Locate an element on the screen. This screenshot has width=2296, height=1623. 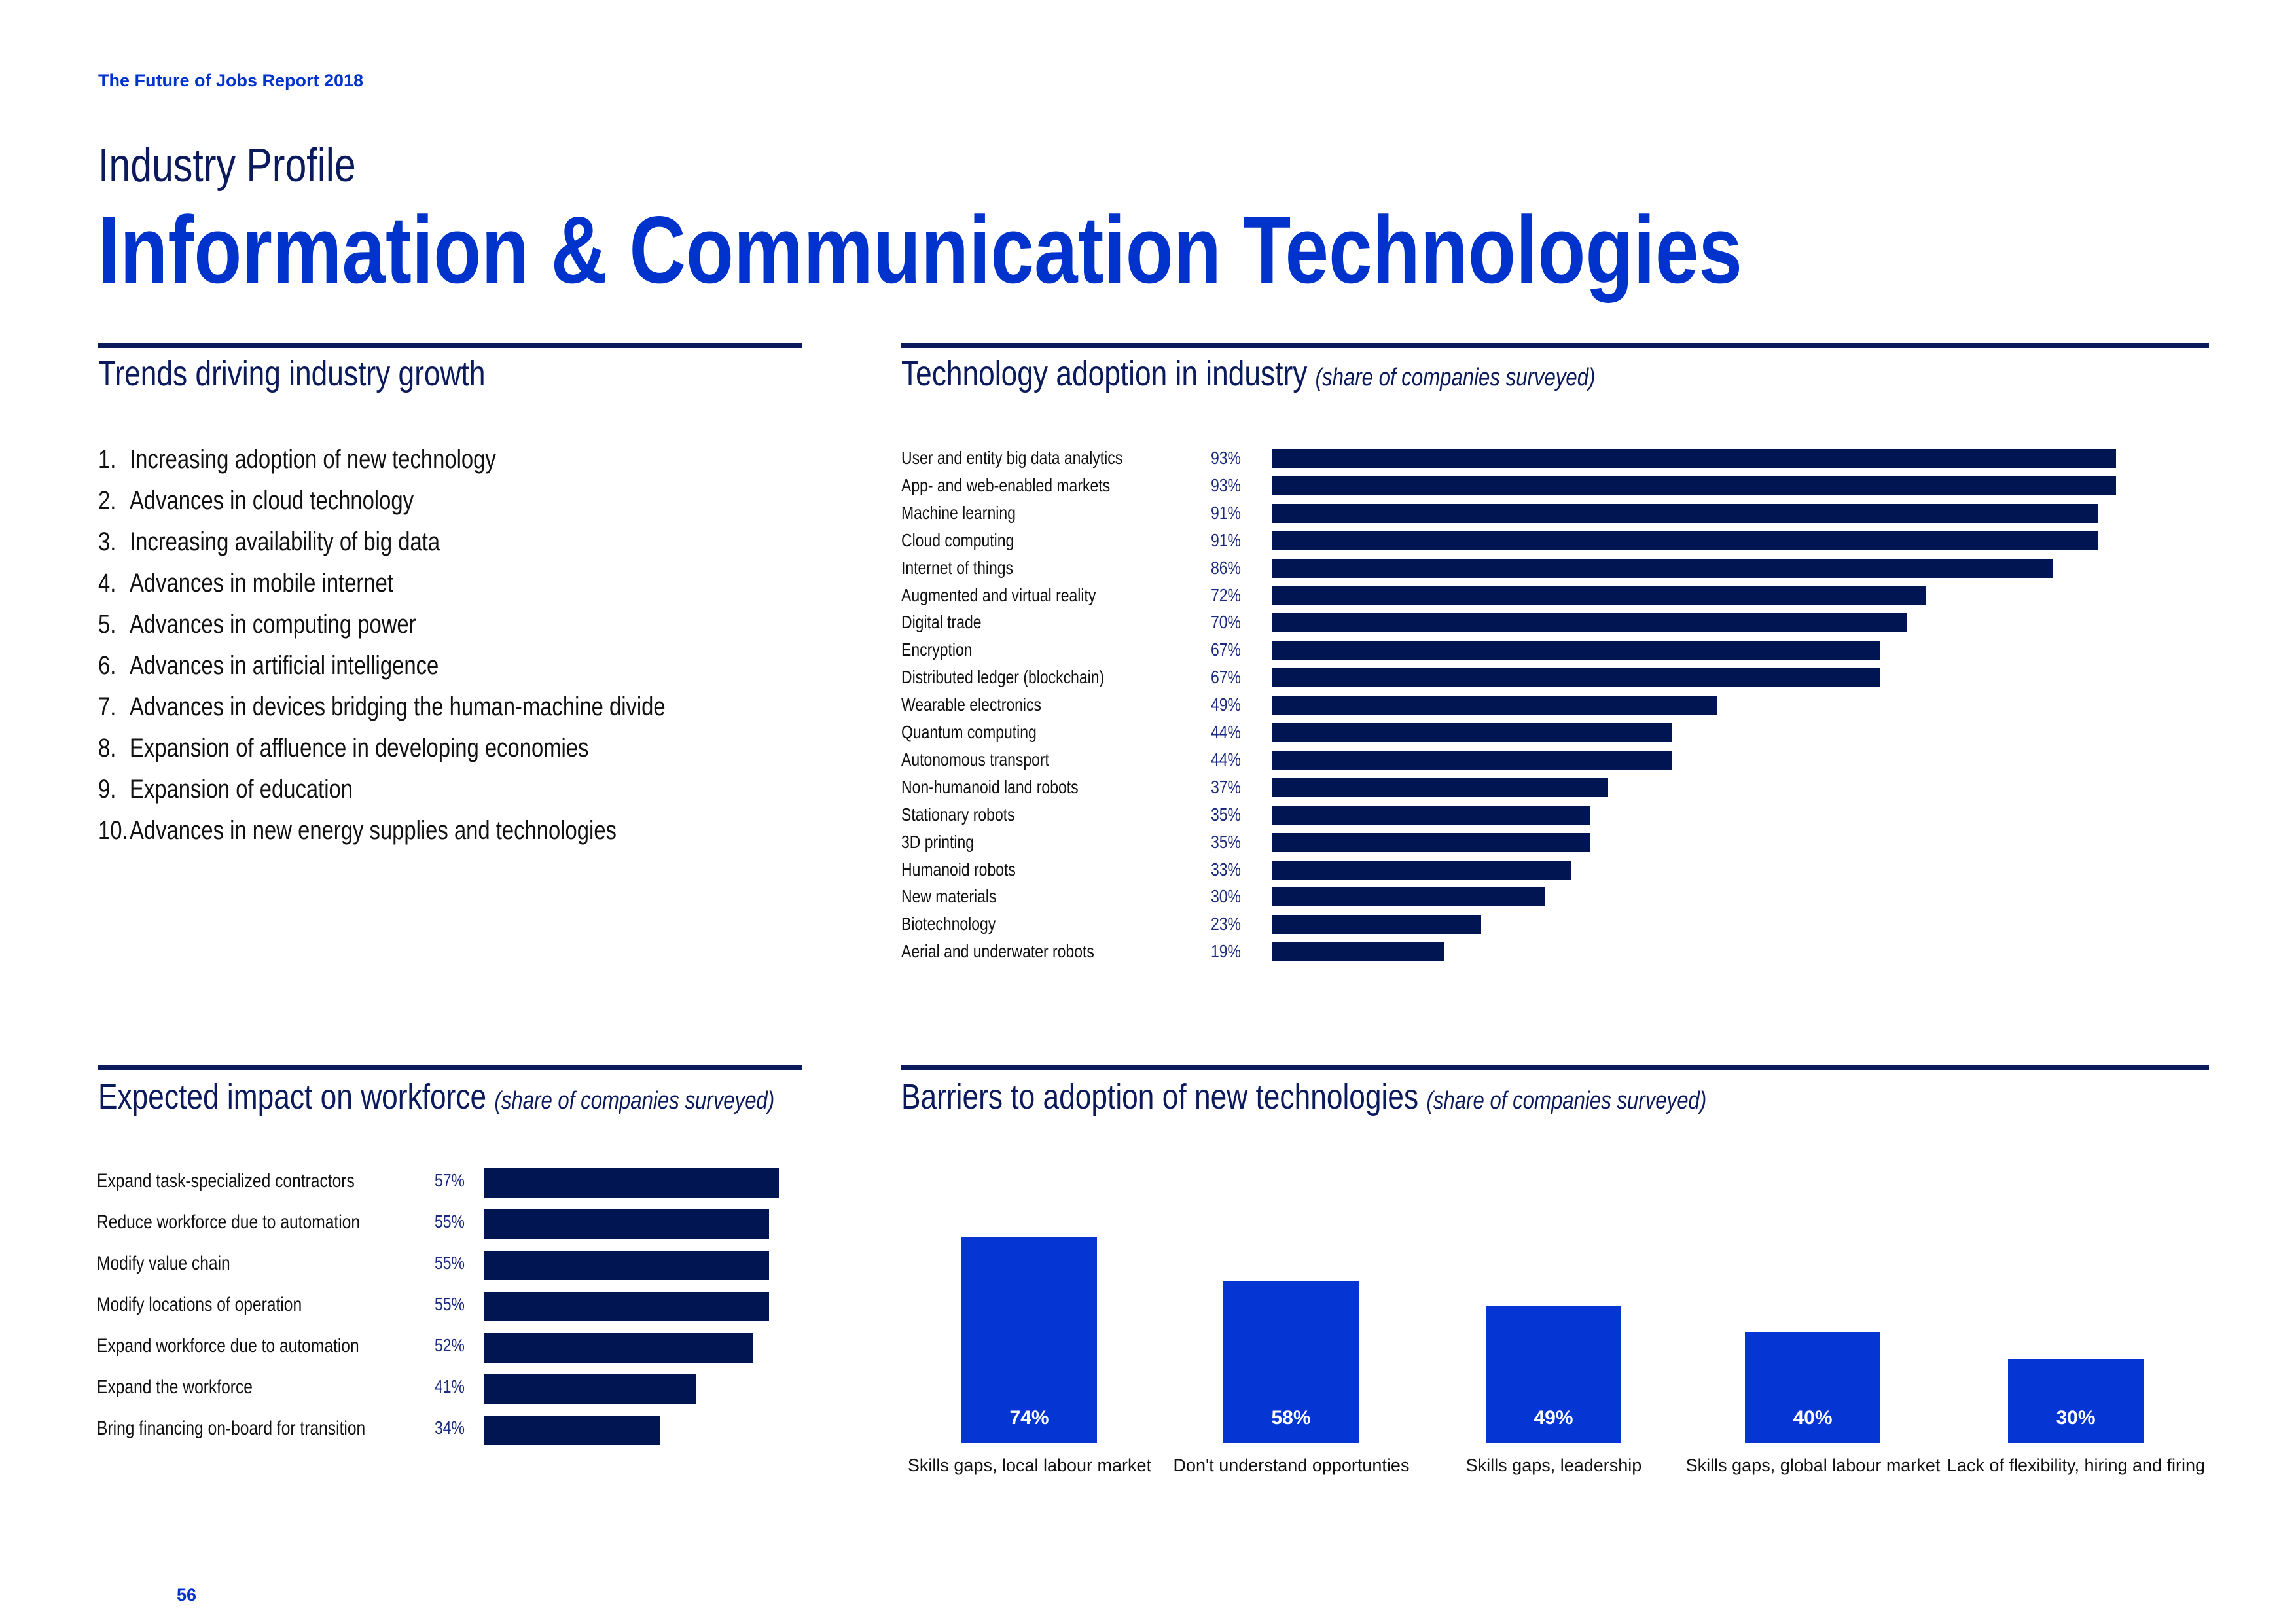
bar-value: 57% is located at coordinates (450, 1180).